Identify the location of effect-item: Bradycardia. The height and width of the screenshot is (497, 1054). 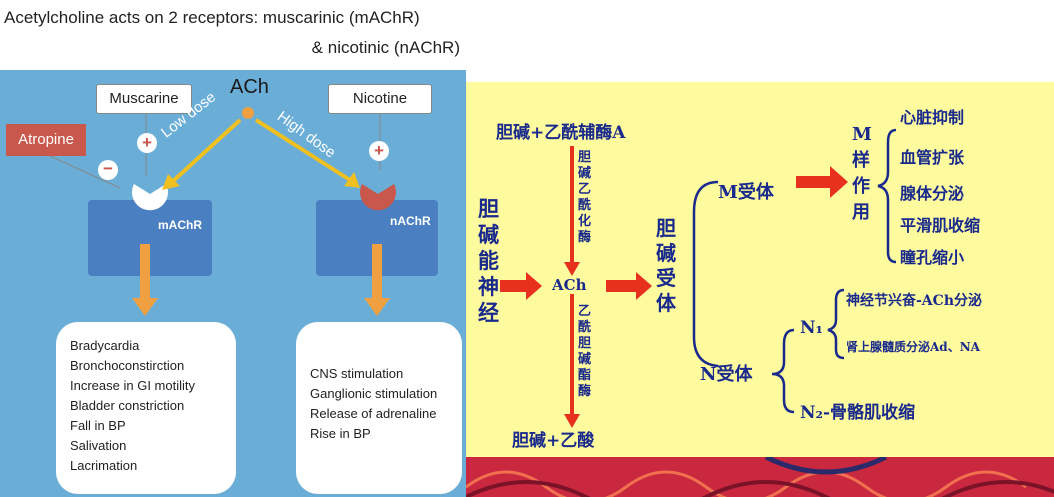
(105, 345).